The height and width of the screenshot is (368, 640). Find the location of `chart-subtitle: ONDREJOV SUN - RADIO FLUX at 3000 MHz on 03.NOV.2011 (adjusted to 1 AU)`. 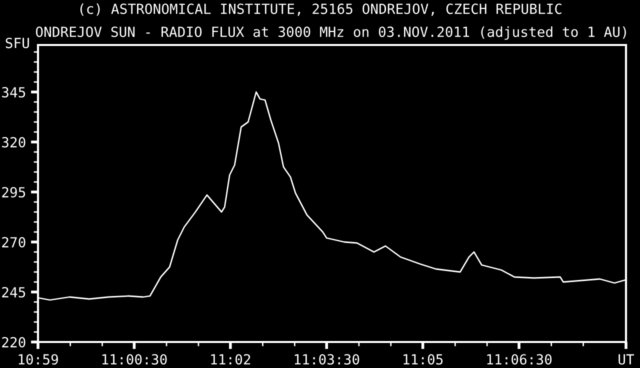

chart-subtitle: ONDREJOV SUN - RADIO FLUX at 3000 MHz on 03.NOV.2011 (adjusted to 1 AU) is located at coordinates (331, 33).